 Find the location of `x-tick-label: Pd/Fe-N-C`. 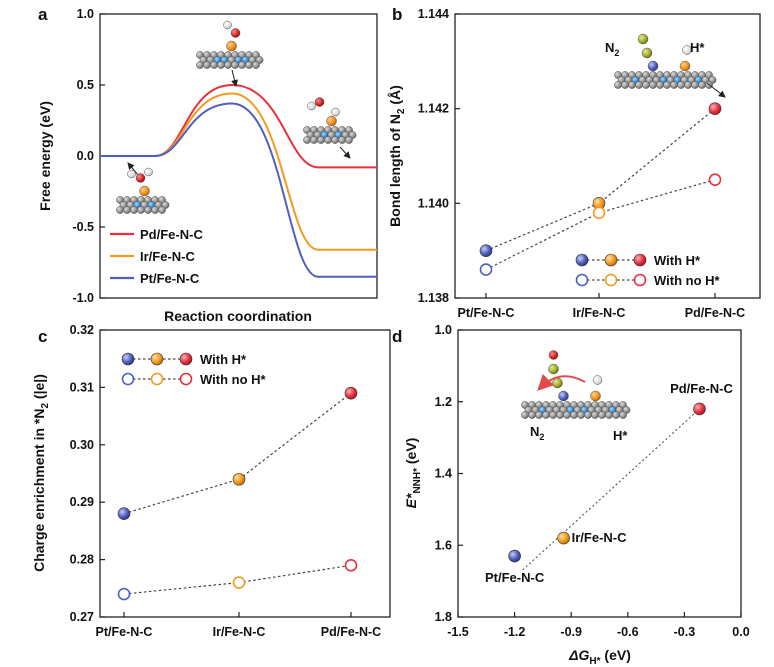

x-tick-label: Pd/Fe-N-C is located at coordinates (715, 313).